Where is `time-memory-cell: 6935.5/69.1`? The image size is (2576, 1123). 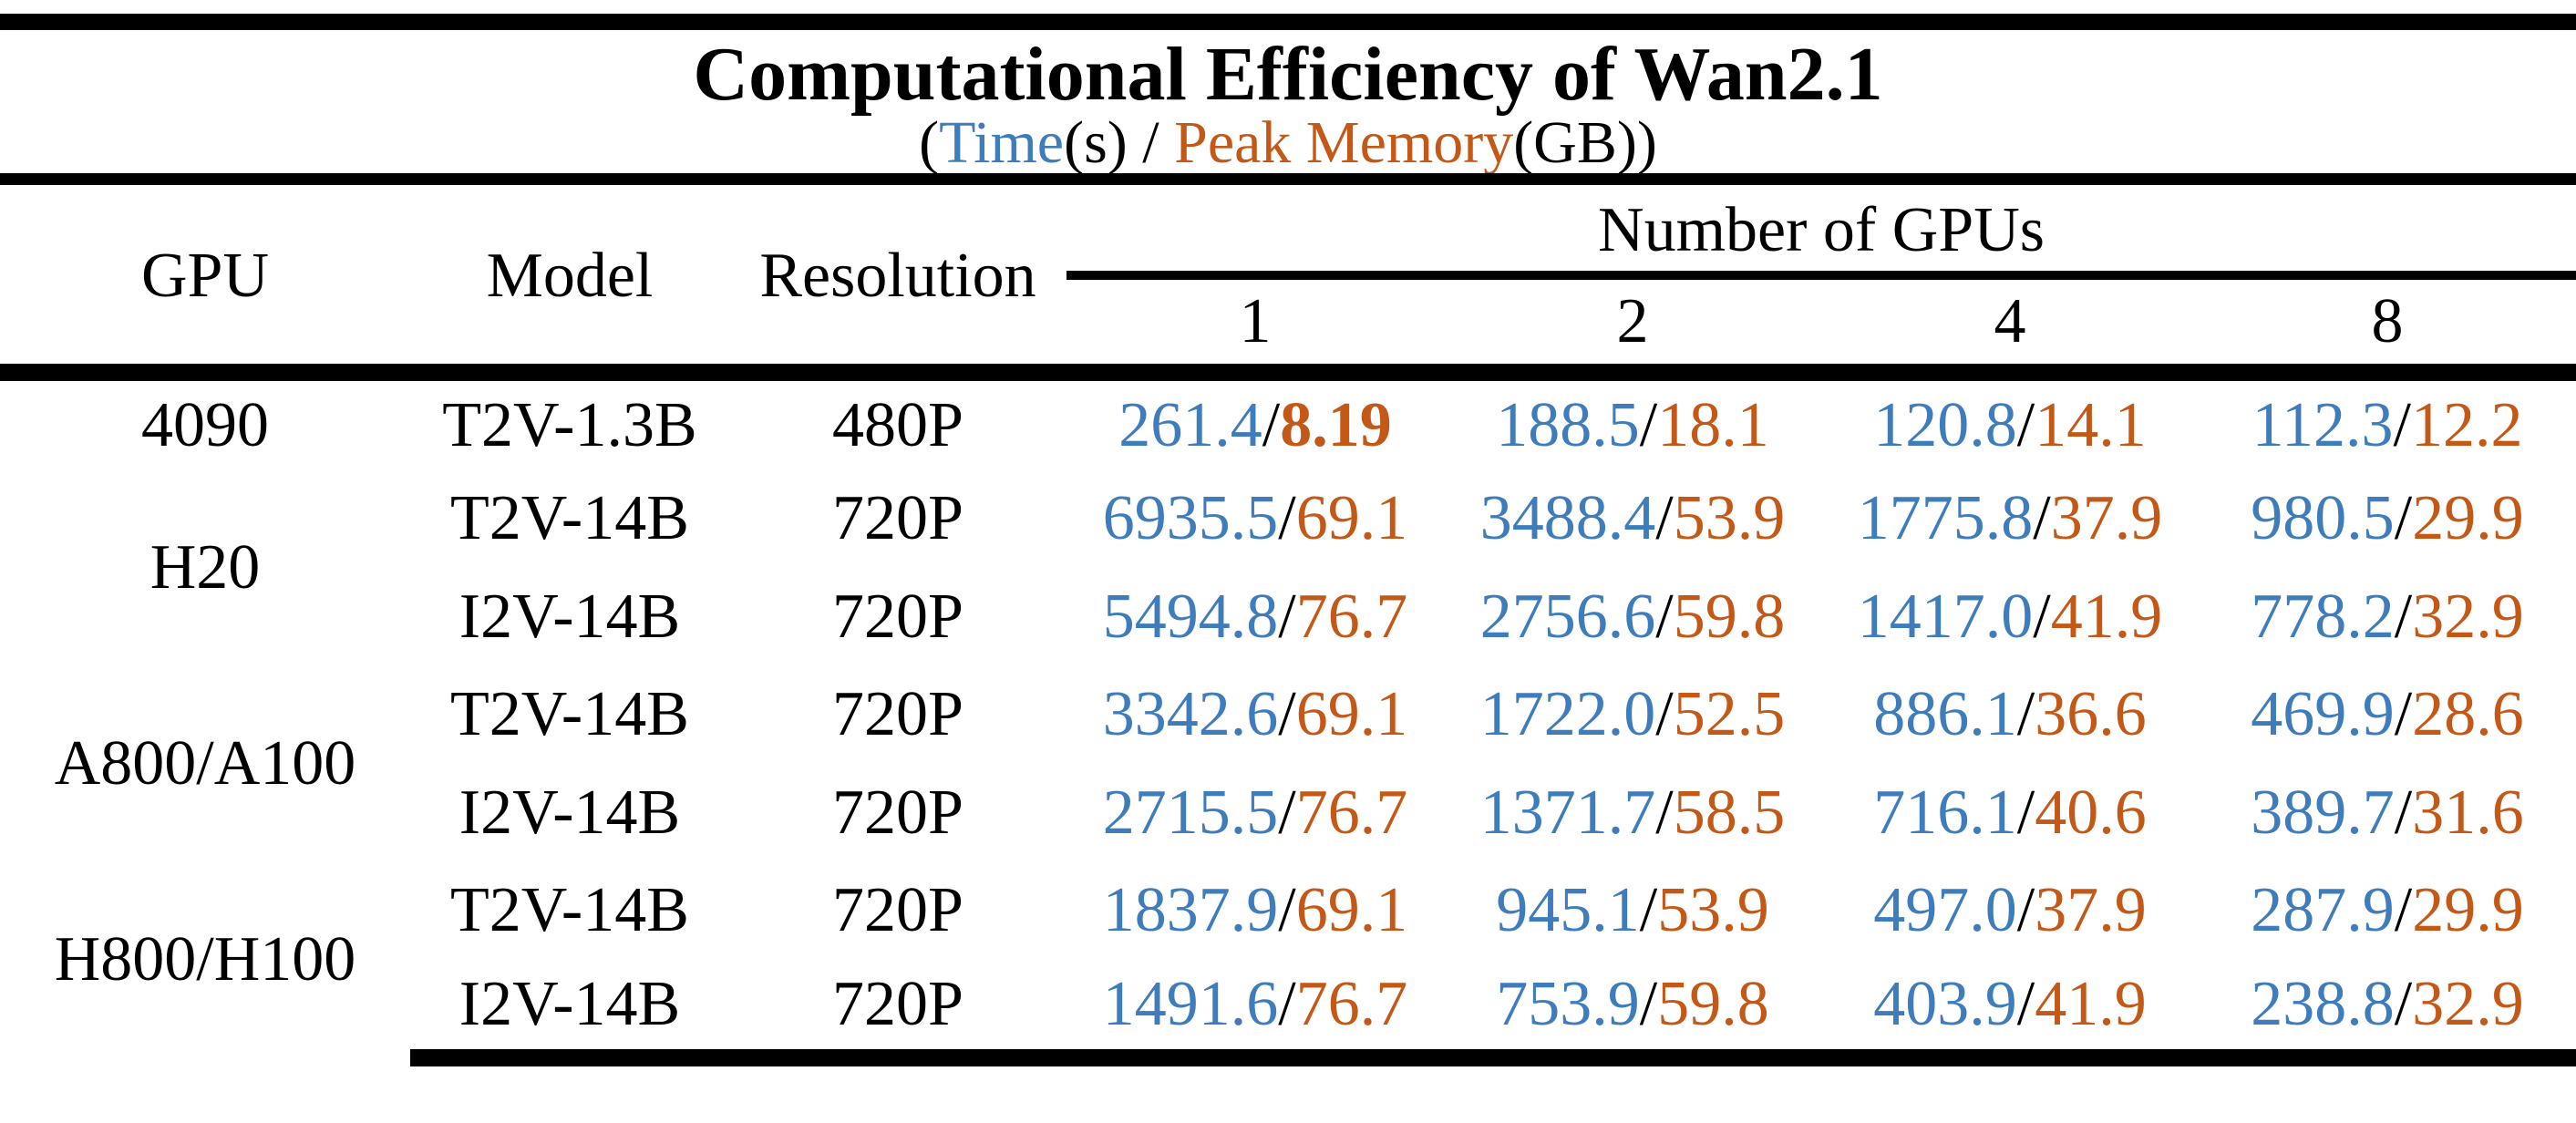
time-memory-cell: 6935.5/69.1 is located at coordinates (1255, 520).